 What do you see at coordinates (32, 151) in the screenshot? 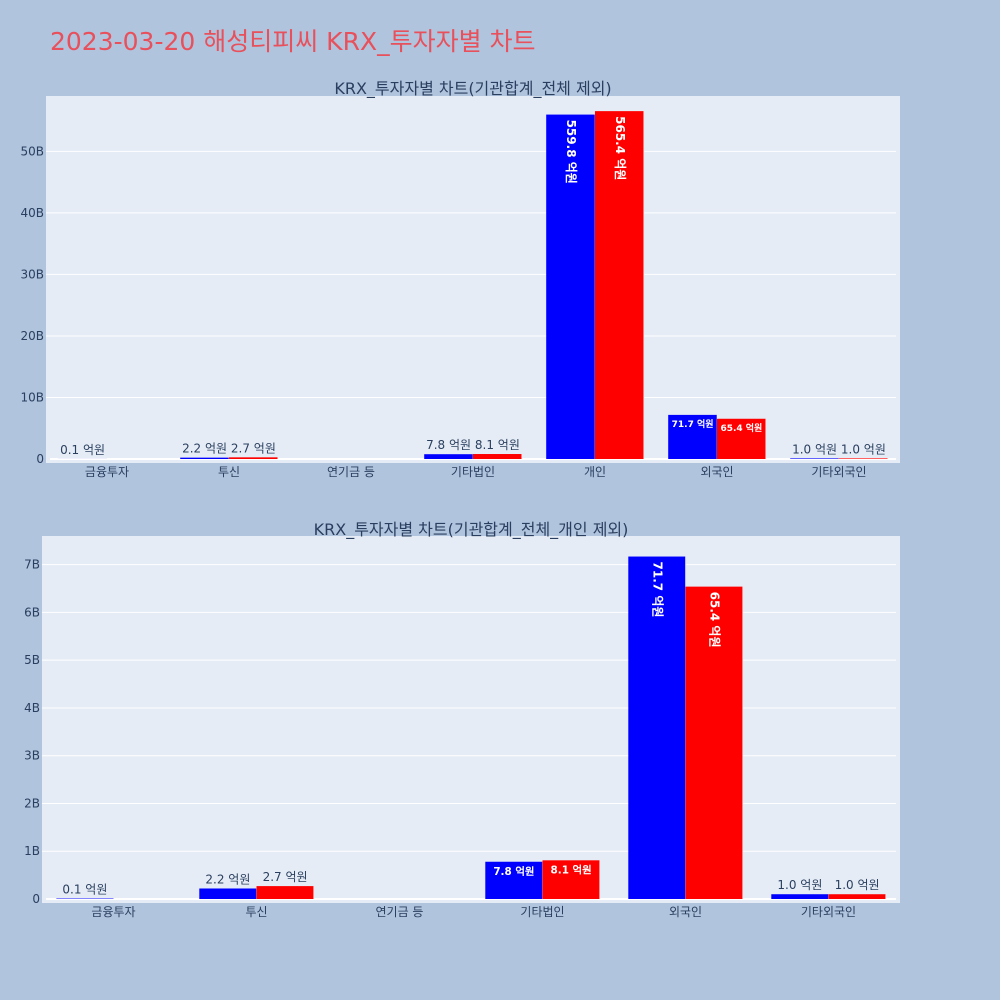
I see `y-tick-label: 50B` at bounding box center [32, 151].